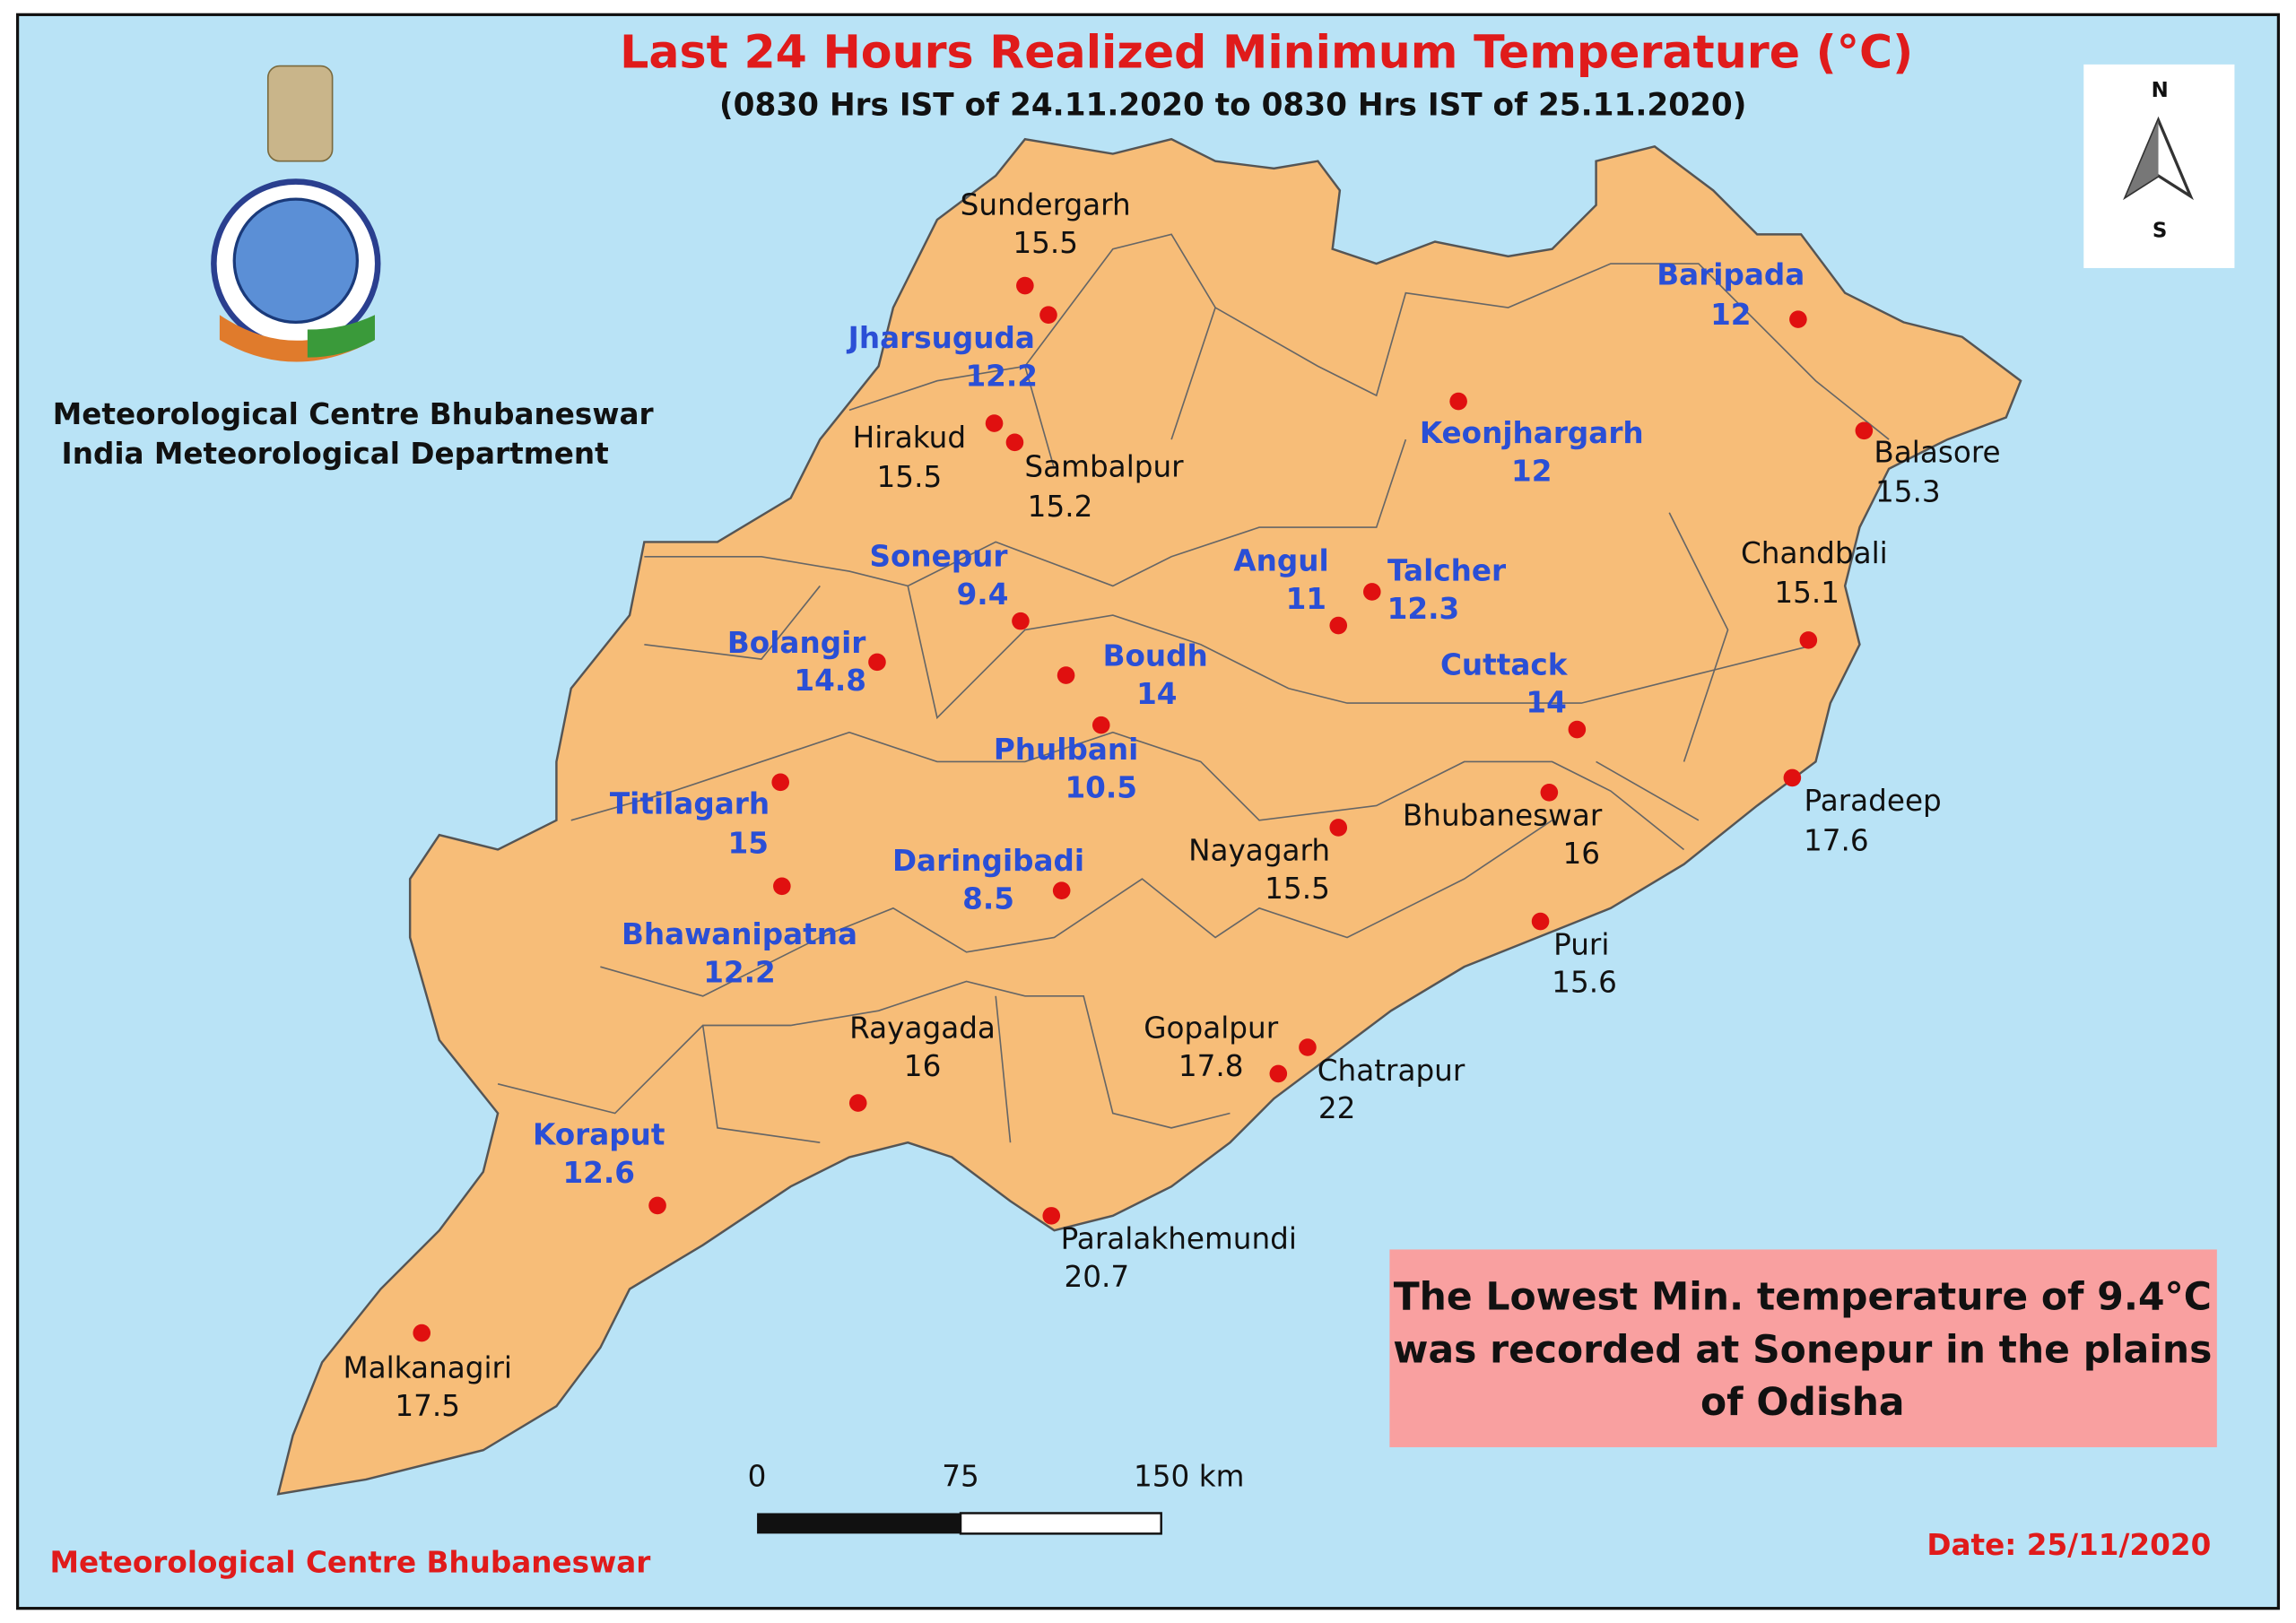  Describe the element at coordinates (739, 934) in the screenshot. I see `station-name: Bhawanipatna` at that location.